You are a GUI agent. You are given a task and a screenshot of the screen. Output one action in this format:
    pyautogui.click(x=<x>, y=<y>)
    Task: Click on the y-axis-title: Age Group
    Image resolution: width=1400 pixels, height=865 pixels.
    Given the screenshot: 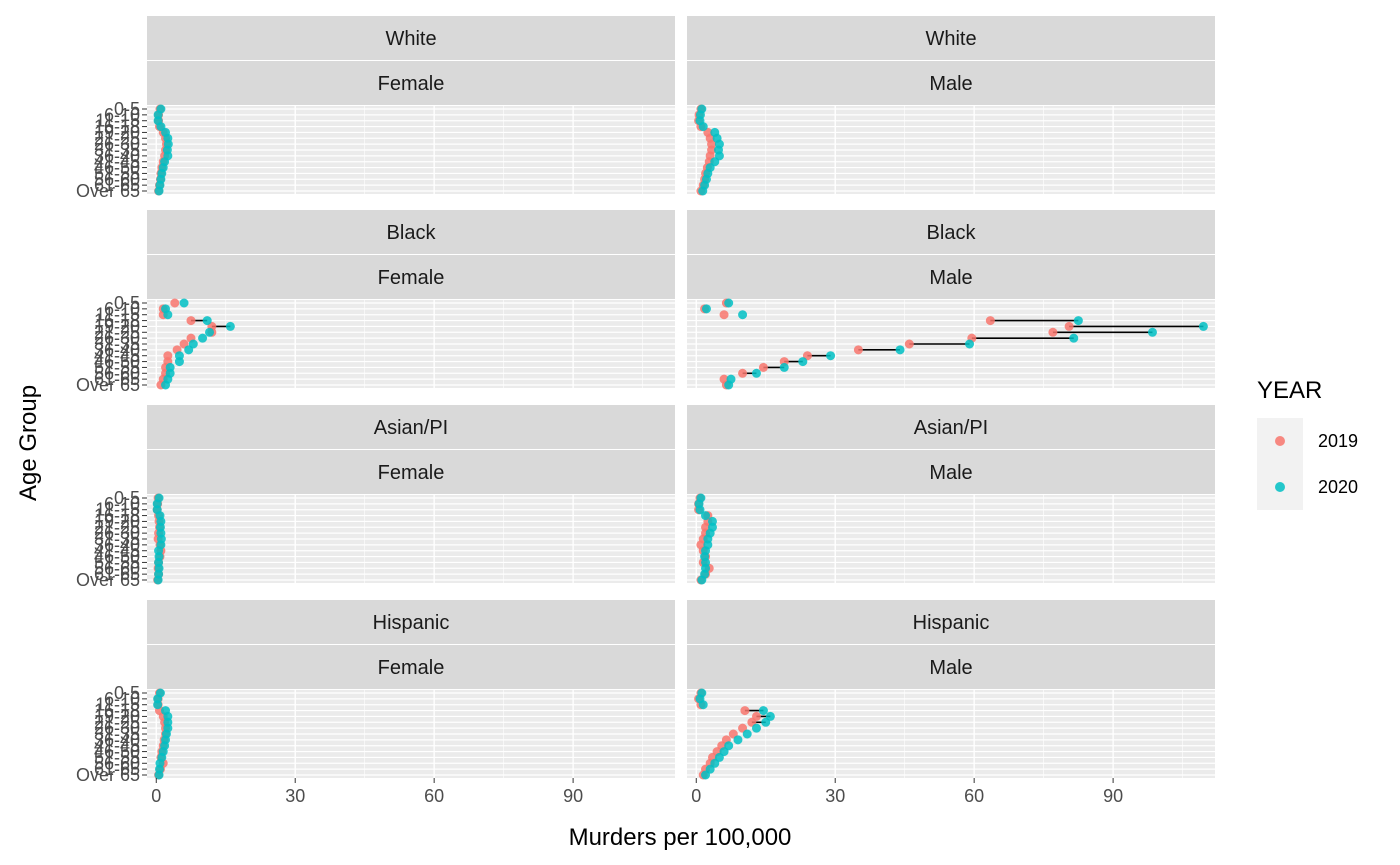 What is the action you would take?
    pyautogui.click(x=28, y=443)
    